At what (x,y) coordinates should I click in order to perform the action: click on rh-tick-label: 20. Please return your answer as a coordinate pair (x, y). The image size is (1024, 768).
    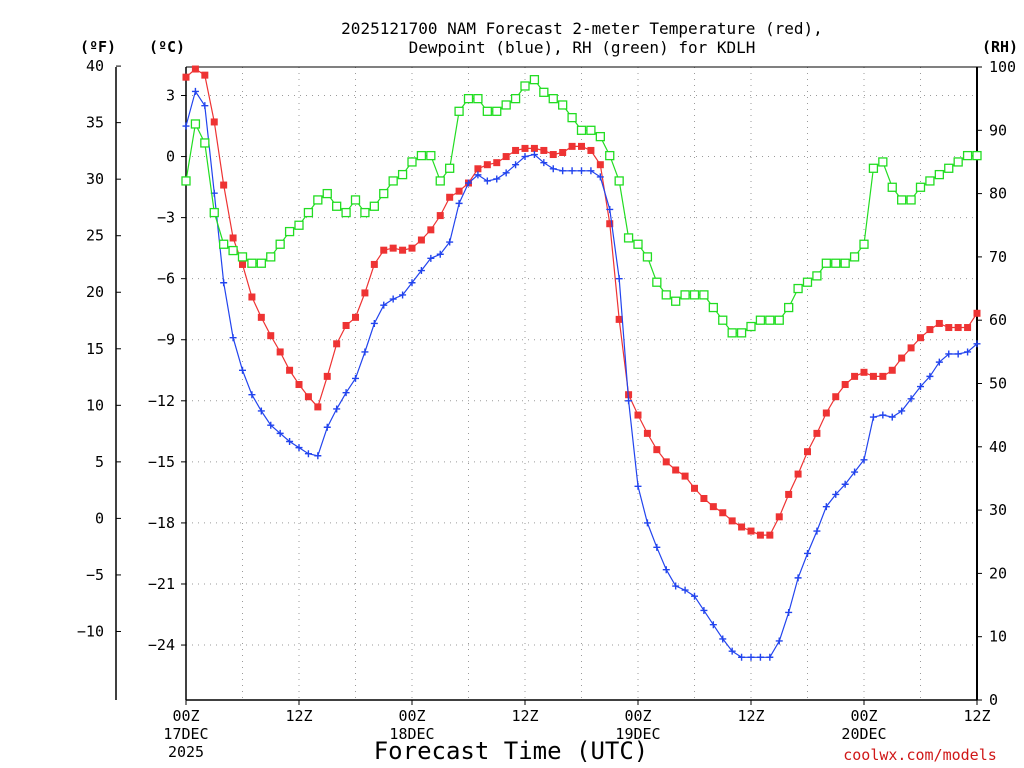
    Looking at the image, I should click on (998, 573).